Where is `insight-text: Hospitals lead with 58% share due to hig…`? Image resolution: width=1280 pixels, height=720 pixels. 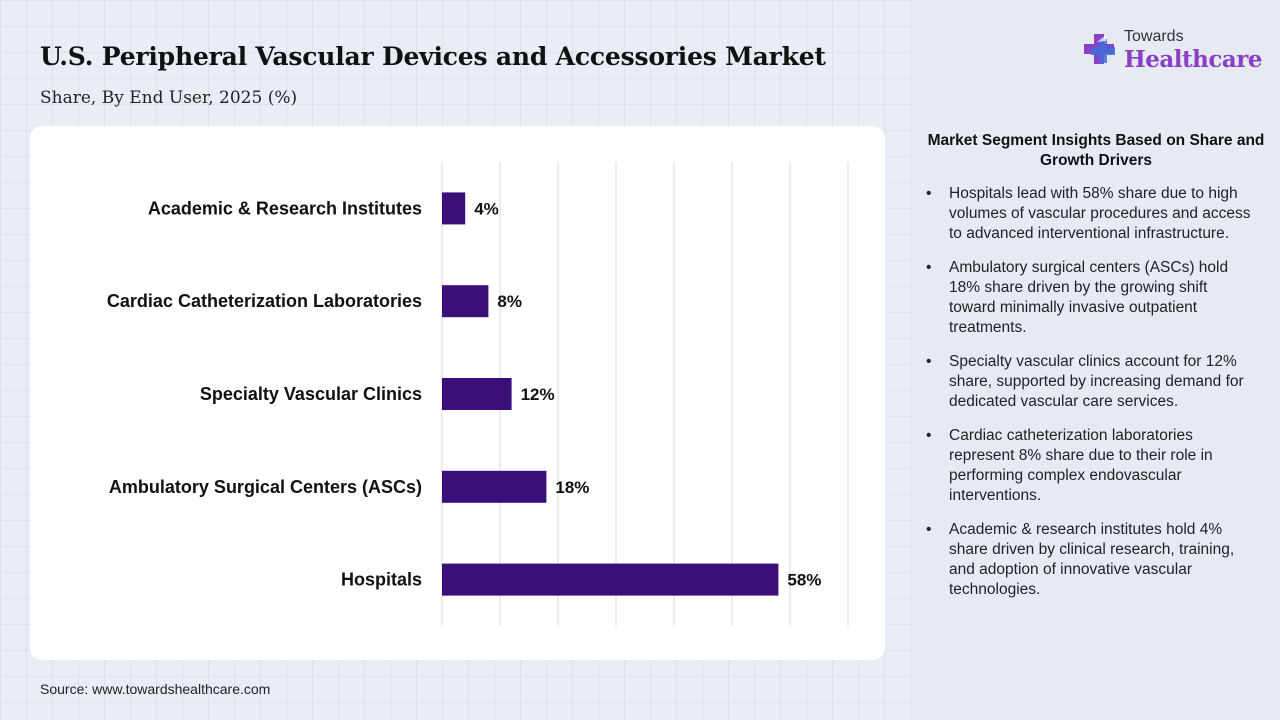
insight-text: Hospitals lead with 58% share due to hig… is located at coordinates (1100, 213).